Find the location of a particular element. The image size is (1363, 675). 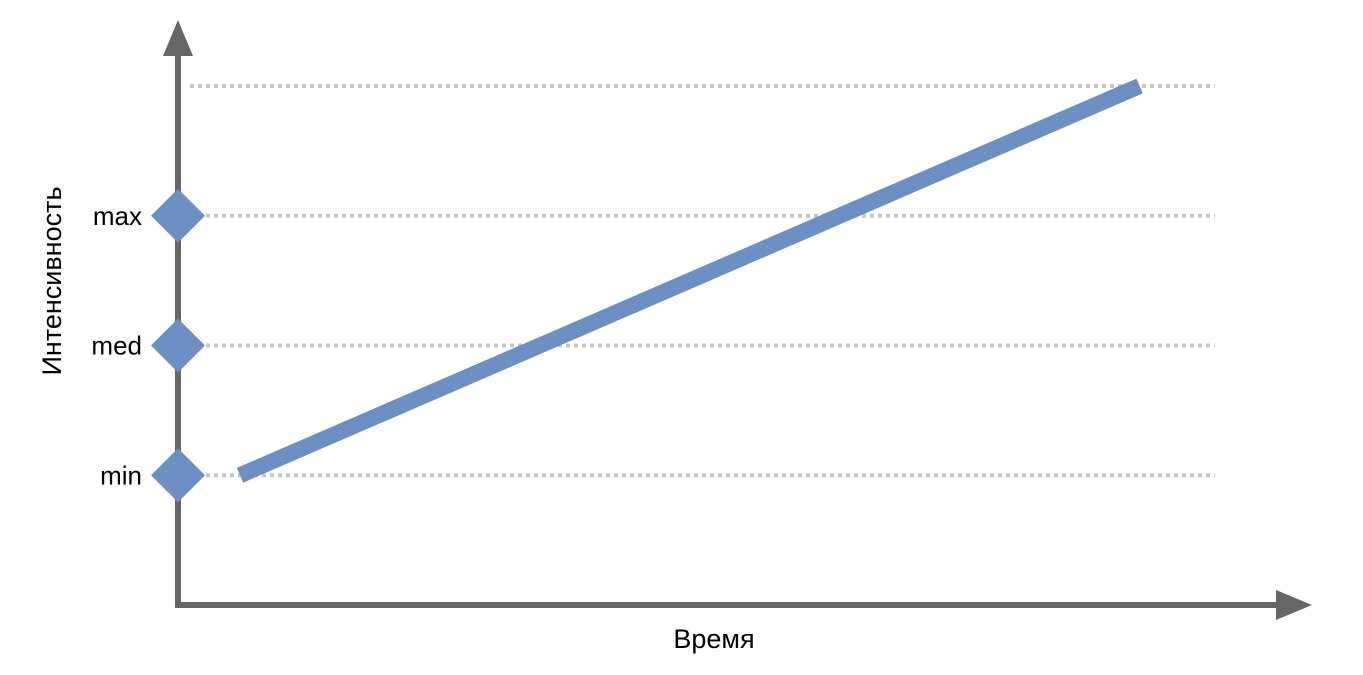

y-axis-arrowhead is located at coordinates (178, 38).